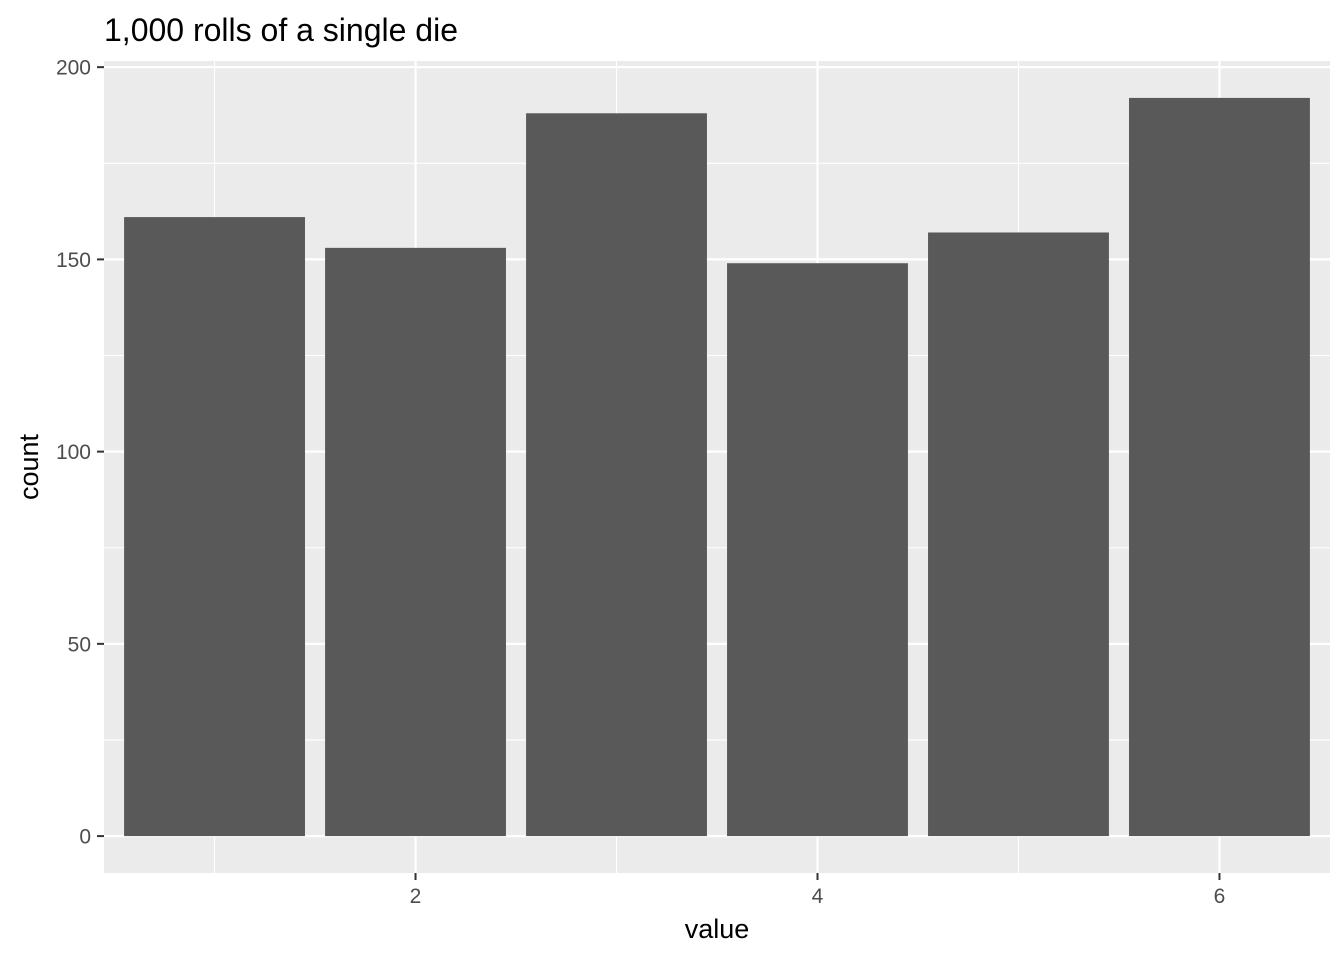 Image resolution: width=1344 pixels, height=960 pixels. I want to click on y-tick-label: 0, so click(85, 837).